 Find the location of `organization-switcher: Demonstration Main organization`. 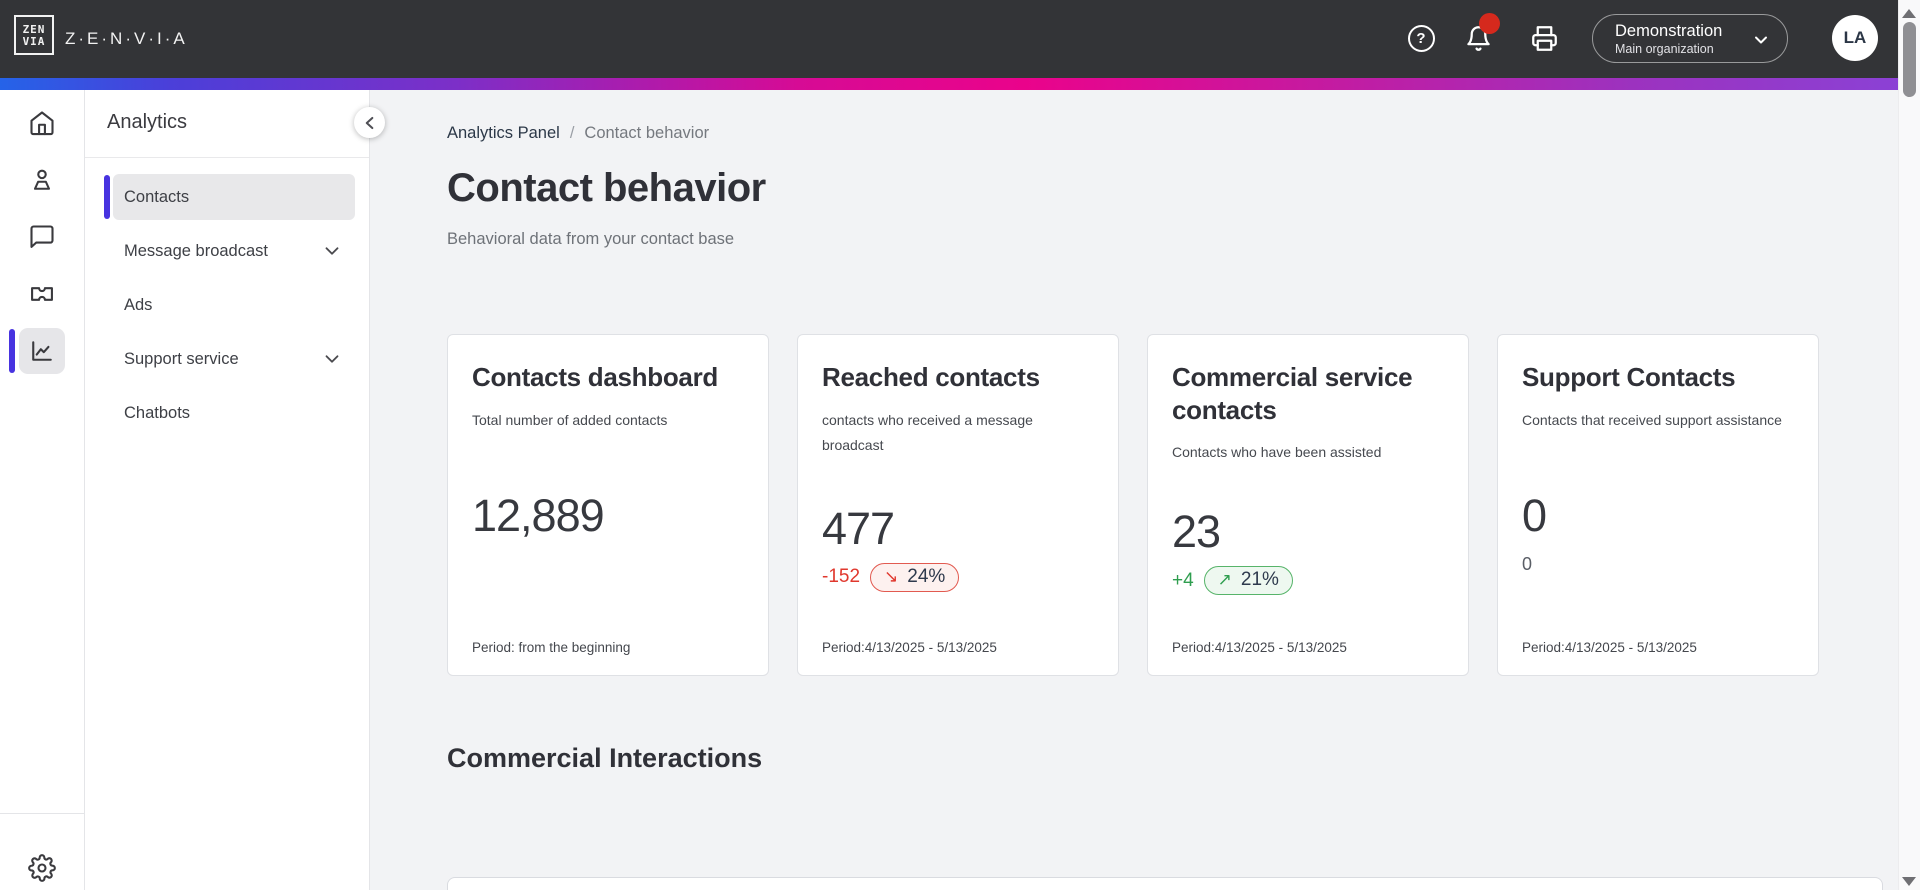

organization-switcher: Demonstration Main organization is located at coordinates (1690, 38).